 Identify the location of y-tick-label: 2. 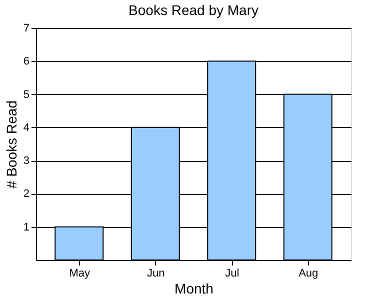
(26, 194).